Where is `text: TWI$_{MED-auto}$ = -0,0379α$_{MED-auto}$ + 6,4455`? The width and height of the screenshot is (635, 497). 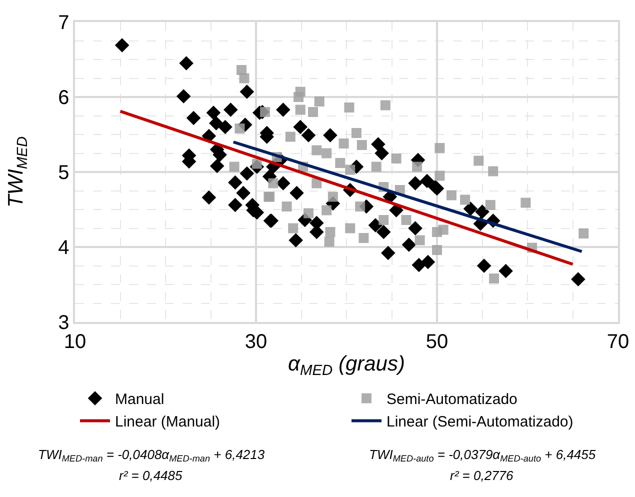
text: TWI$_{MED-auto}$ = -0,0379α$_{MED-auto}$ + 6,4455 is located at coordinates (482, 455).